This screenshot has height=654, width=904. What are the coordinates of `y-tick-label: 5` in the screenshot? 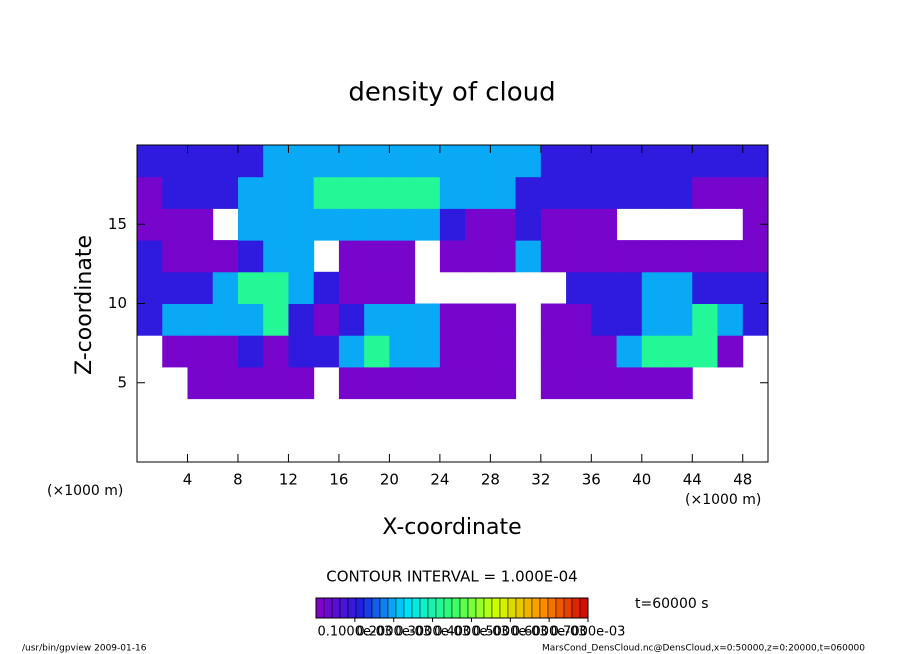 It's located at (122, 382).